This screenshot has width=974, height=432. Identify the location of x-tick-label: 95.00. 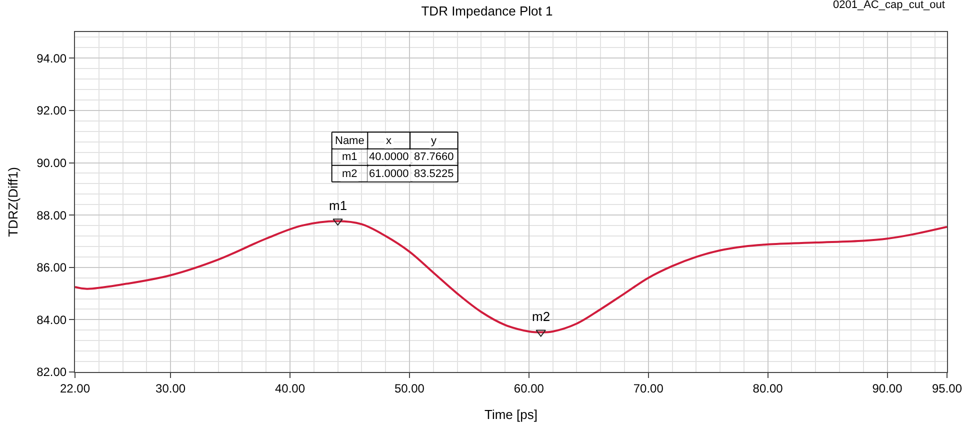
(947, 388).